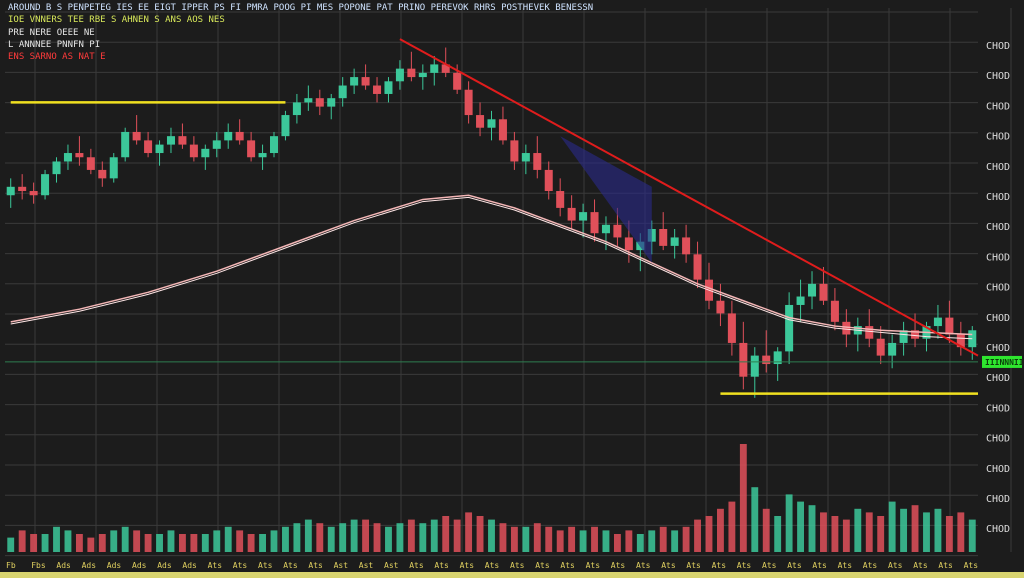  I want to click on header-line-5: PRE NERE OEEE NE, so click(51, 33).